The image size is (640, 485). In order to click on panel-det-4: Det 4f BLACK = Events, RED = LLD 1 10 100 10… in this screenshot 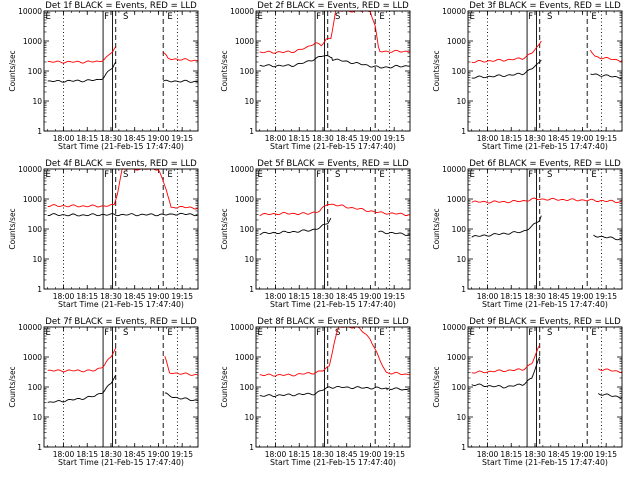, I will do `click(103, 234)`.